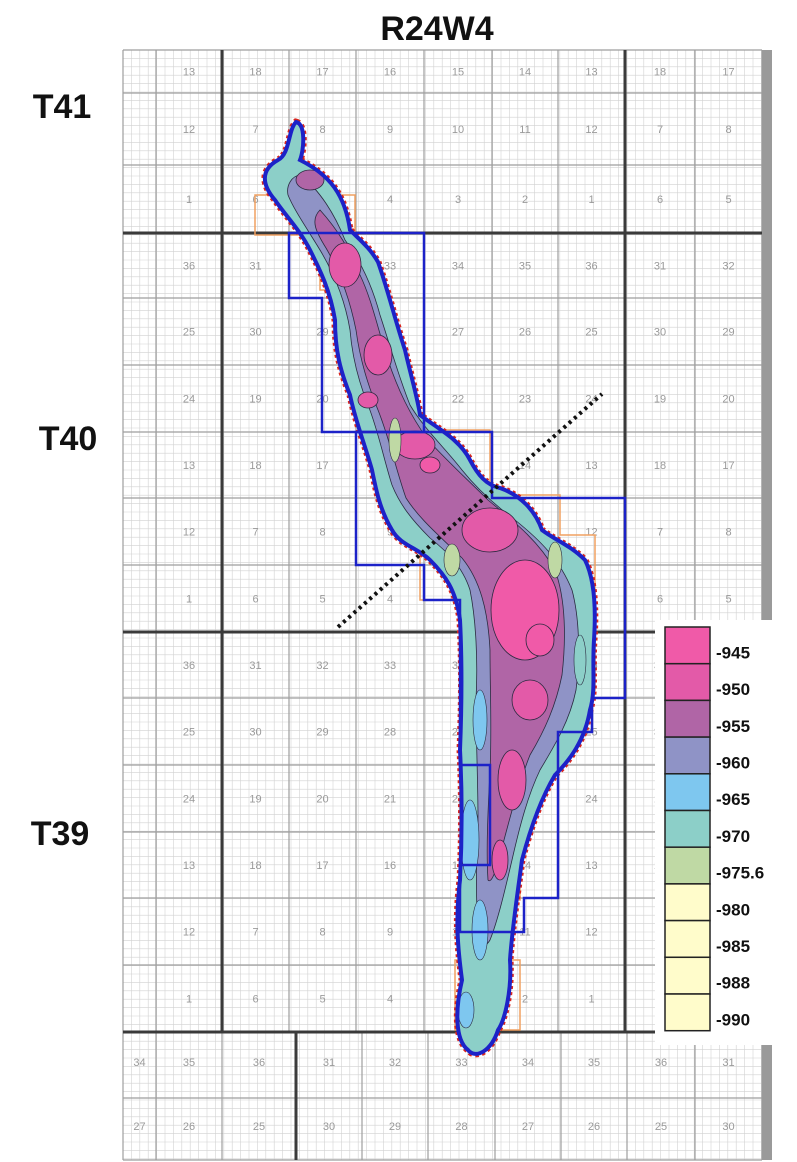 The image size is (797, 1162). What do you see at coordinates (525, 466) in the screenshot?
I see `section-number: 14` at bounding box center [525, 466].